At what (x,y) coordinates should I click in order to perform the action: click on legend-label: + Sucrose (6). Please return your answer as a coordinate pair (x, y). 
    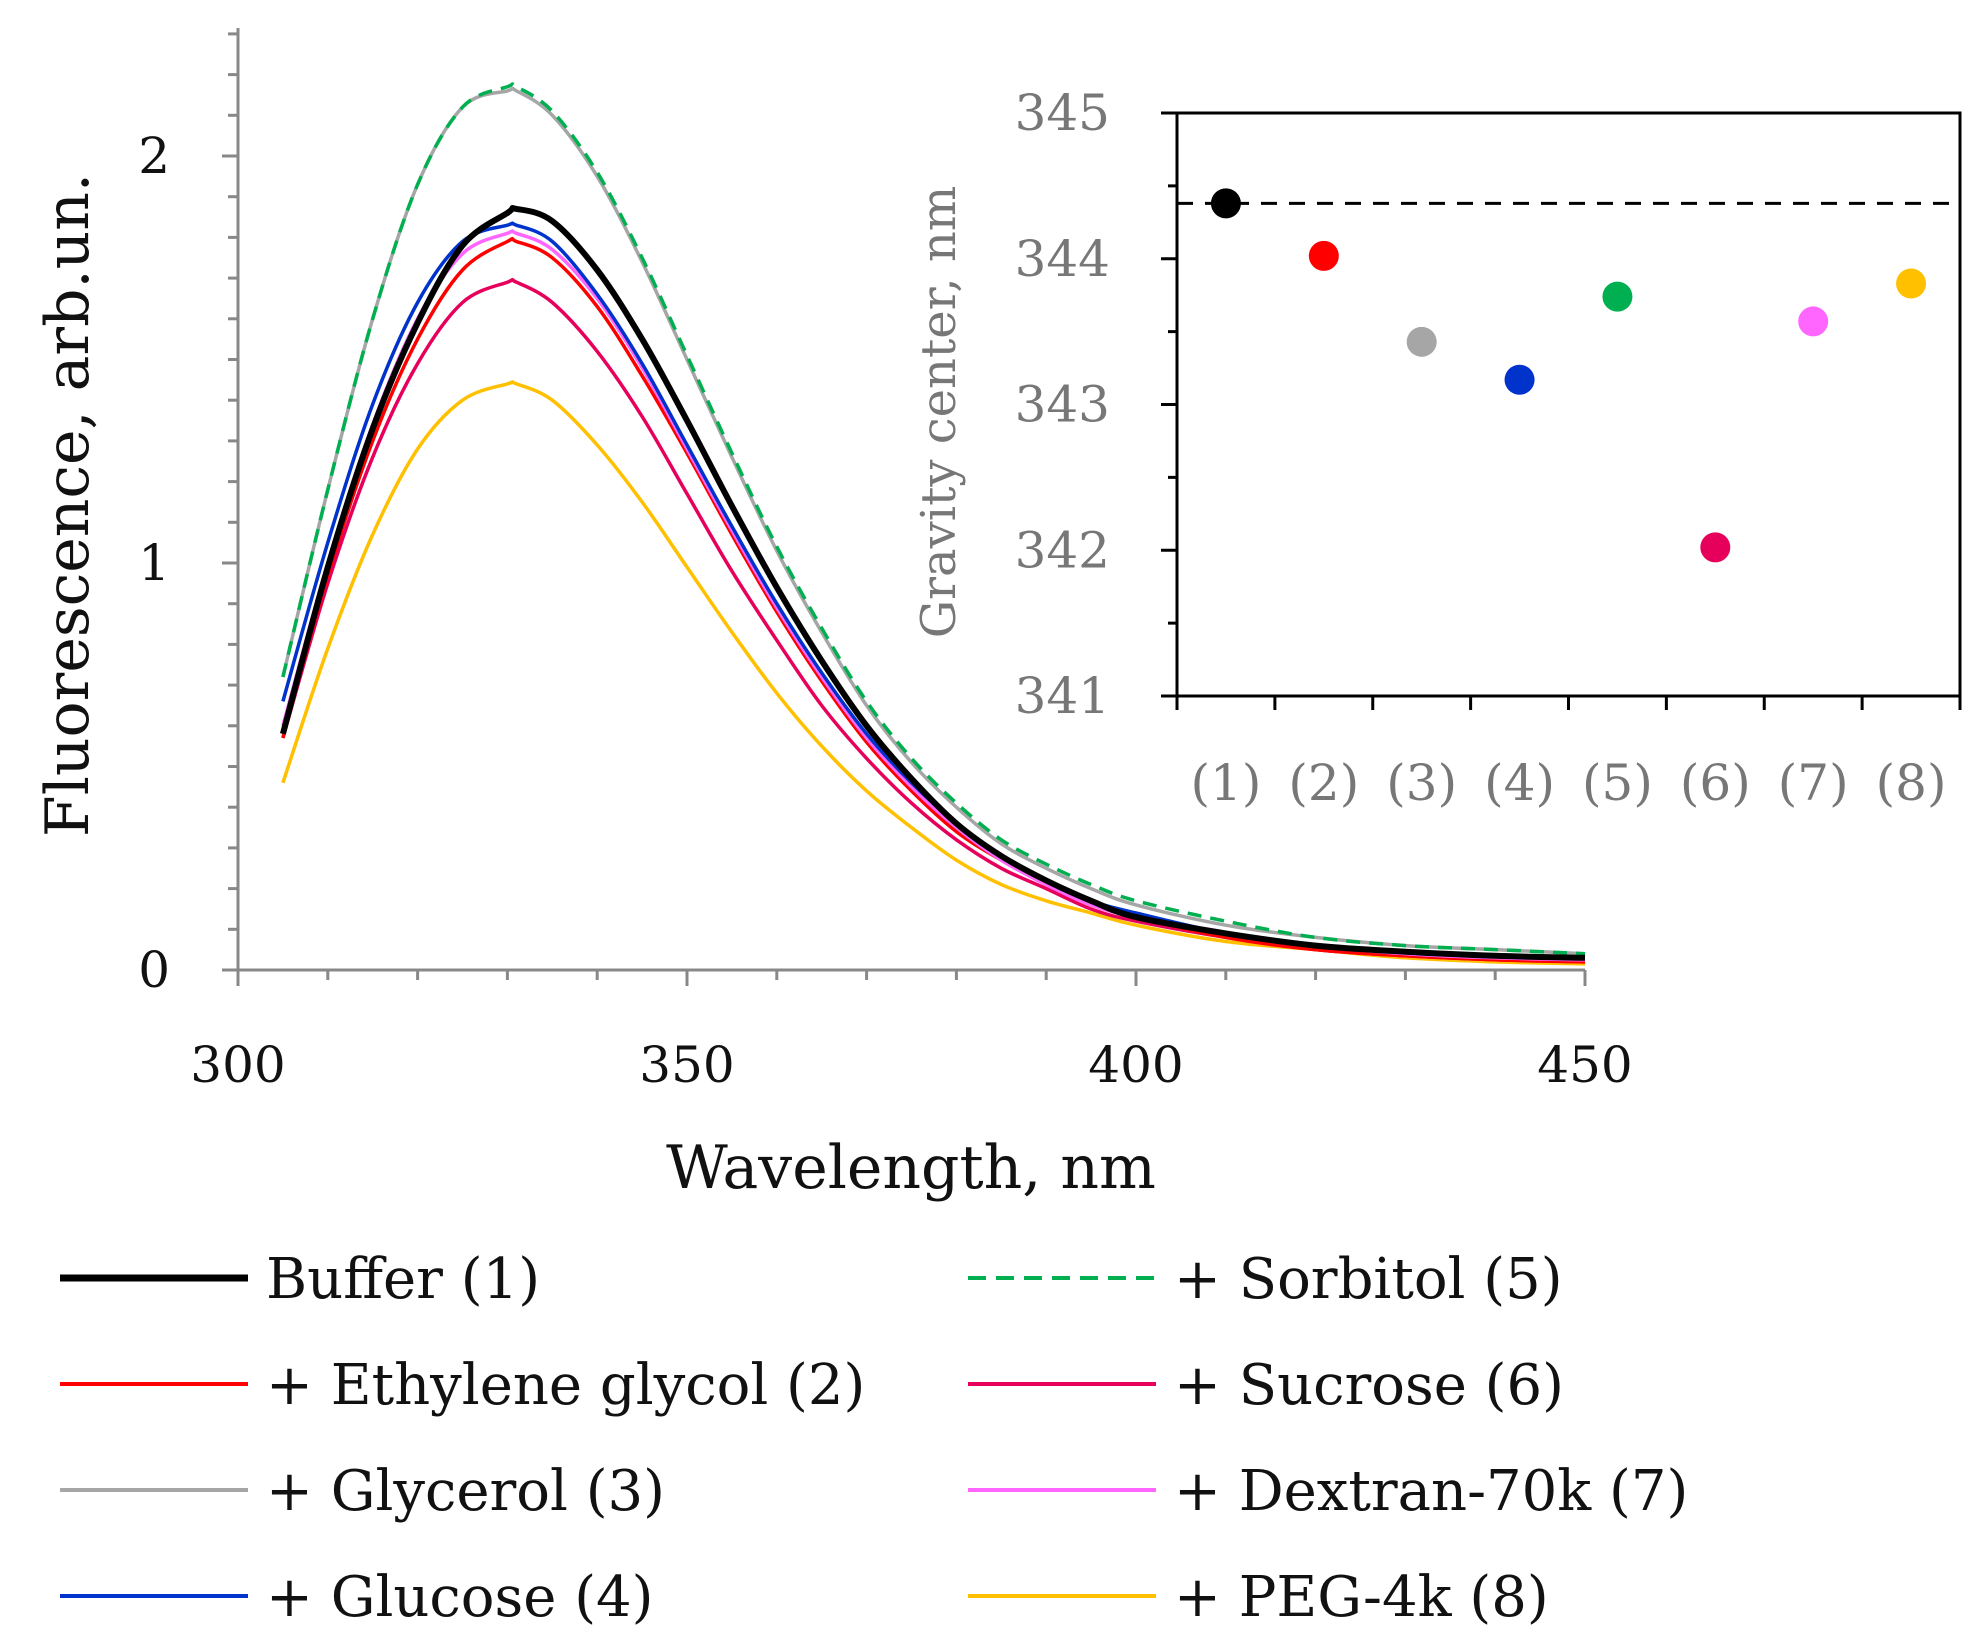
    Looking at the image, I should click on (1369, 1385).